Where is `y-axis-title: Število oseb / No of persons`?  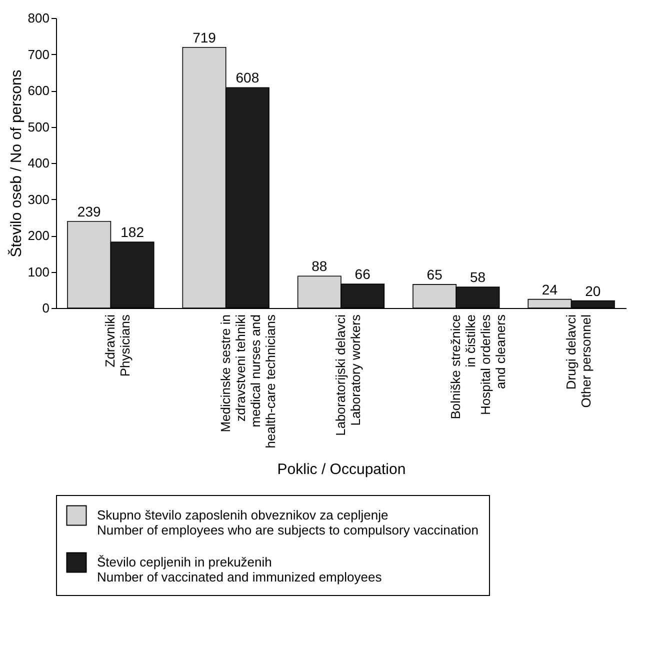 y-axis-title: Število oseb / No of persons is located at coordinates (15, 164).